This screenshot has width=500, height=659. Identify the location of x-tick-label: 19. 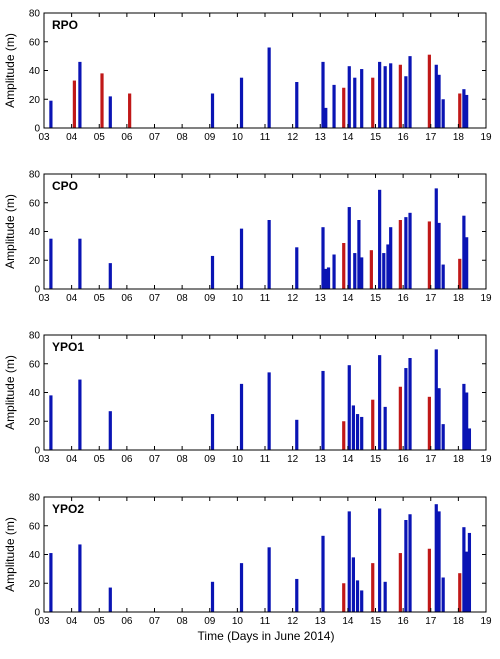
(486, 298).